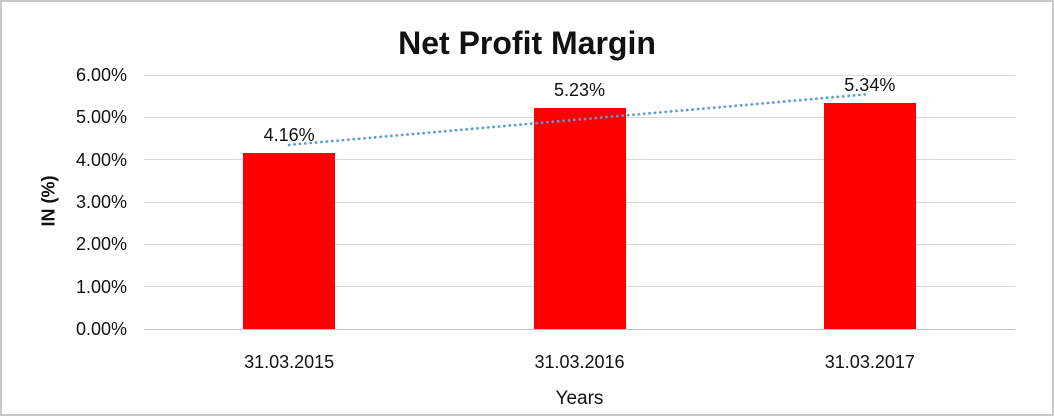  I want to click on x-axis-tick-label: 31.03.2016, so click(579, 362).